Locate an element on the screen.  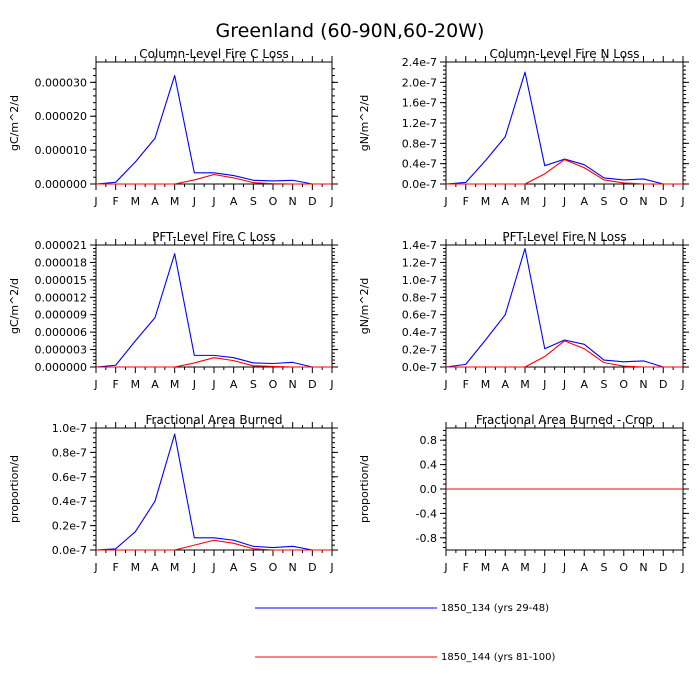
y-tick-label: 0.000018 is located at coordinates (61, 262).